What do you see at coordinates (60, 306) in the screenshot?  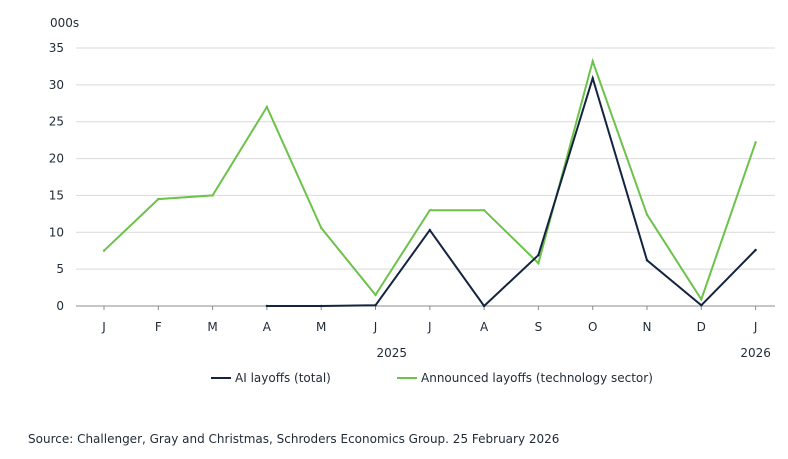 I see `y-tick-label: 0` at bounding box center [60, 306].